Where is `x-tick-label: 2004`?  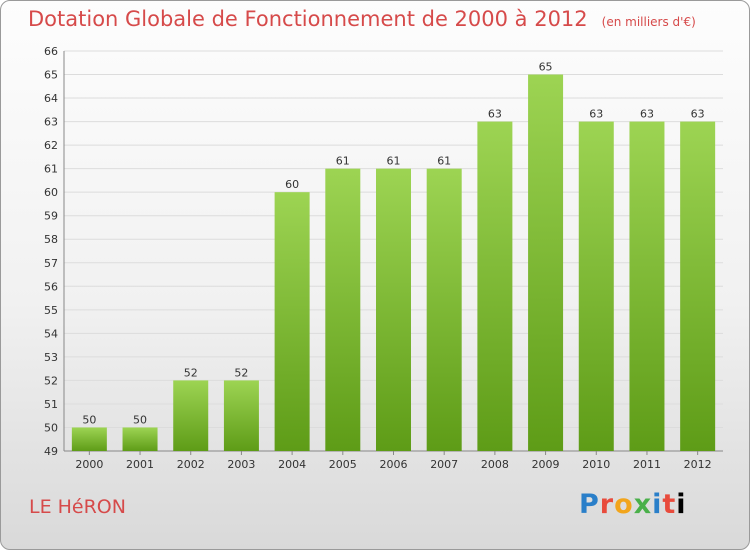
x-tick-label: 2004 is located at coordinates (292, 464).